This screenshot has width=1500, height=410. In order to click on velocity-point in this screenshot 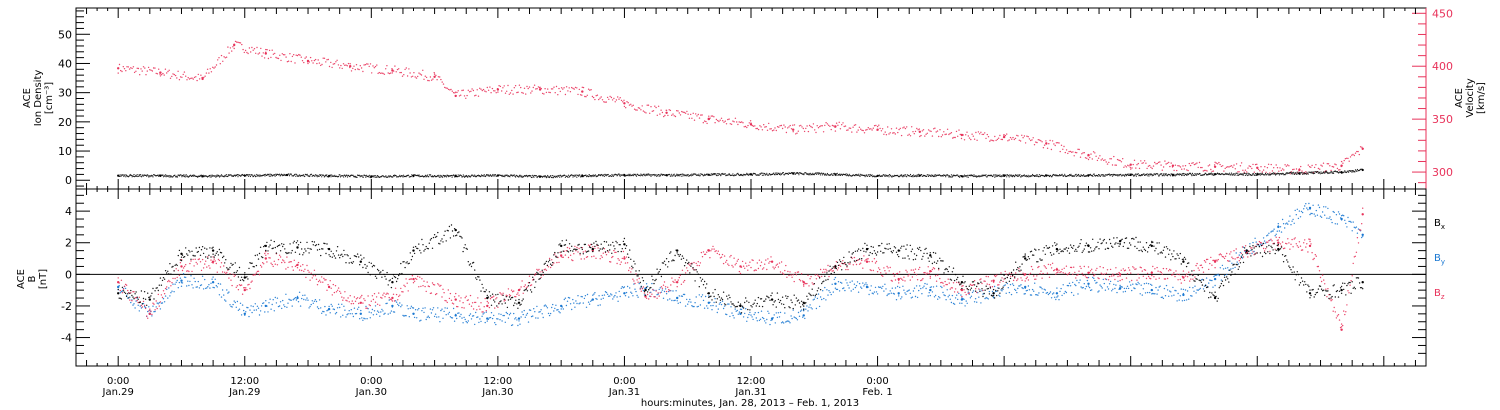, I will do `click(455, 96)`.